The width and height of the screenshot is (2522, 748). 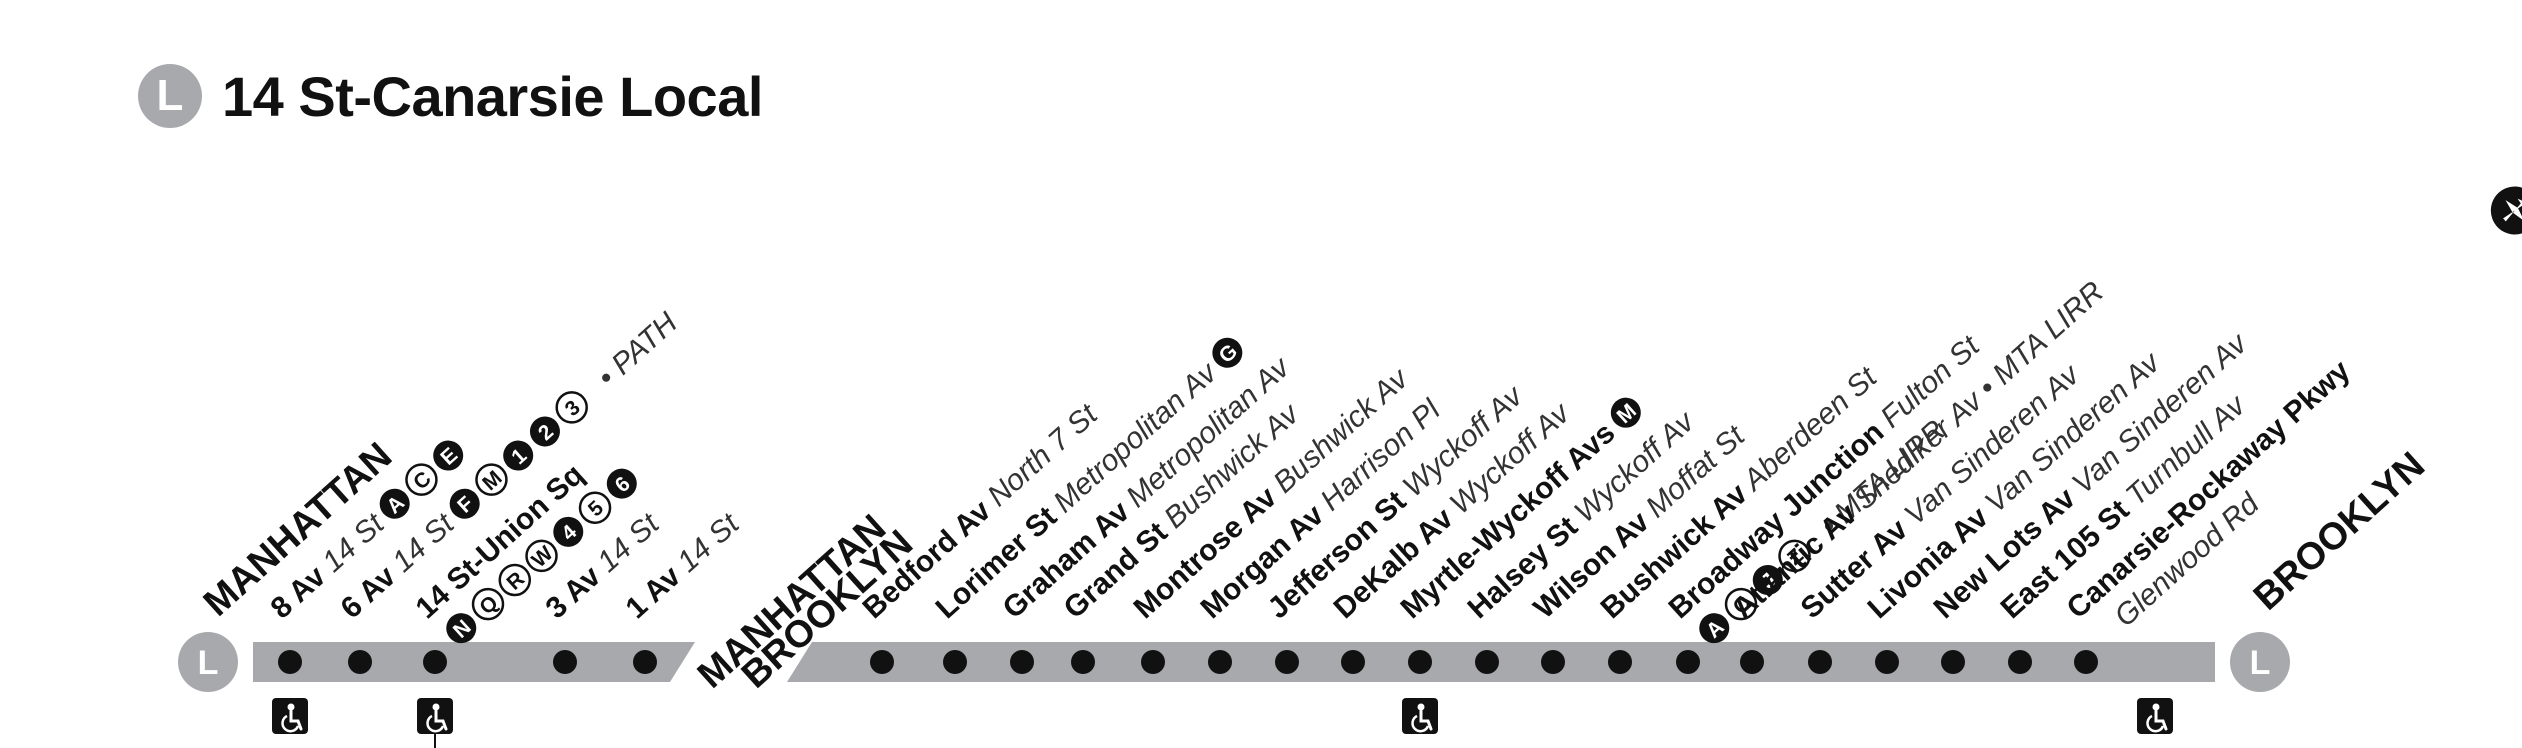 What do you see at coordinates (568, 531) in the screenshot?
I see `transfer-route-4-icon: 4` at bounding box center [568, 531].